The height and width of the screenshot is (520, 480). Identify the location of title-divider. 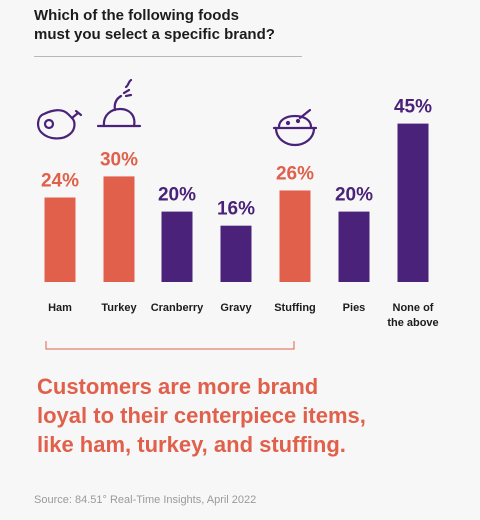
(168, 56).